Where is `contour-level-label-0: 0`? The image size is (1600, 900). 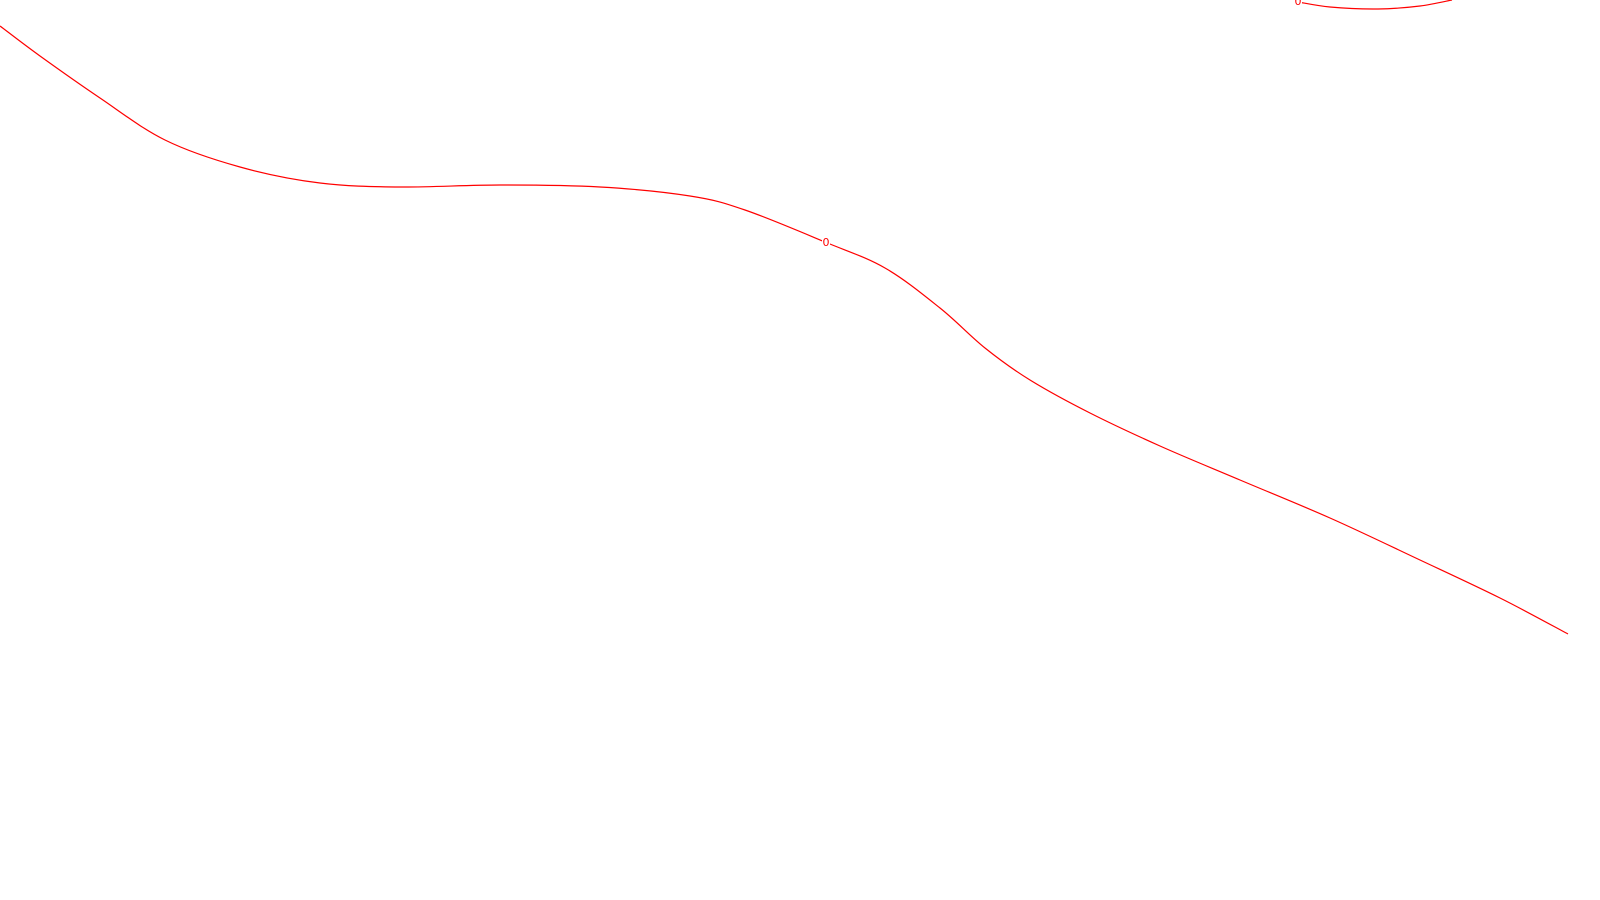
contour-level-label-0: 0 is located at coordinates (826, 242).